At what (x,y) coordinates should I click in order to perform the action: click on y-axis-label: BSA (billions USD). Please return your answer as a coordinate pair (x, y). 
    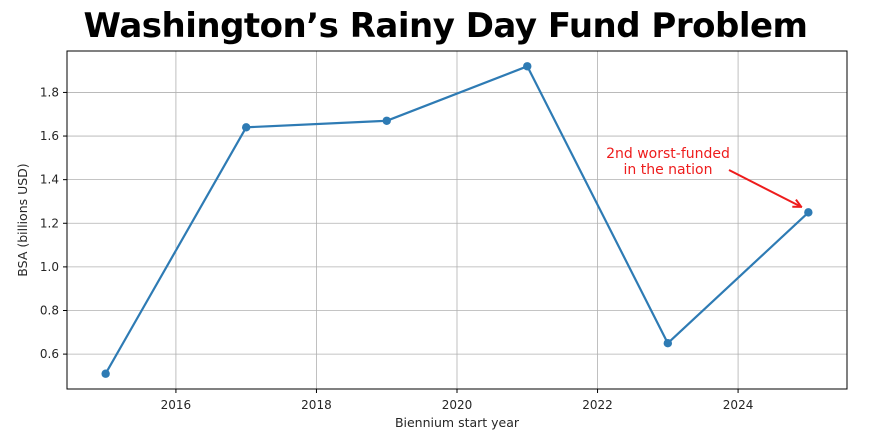
    Looking at the image, I should click on (22, 219).